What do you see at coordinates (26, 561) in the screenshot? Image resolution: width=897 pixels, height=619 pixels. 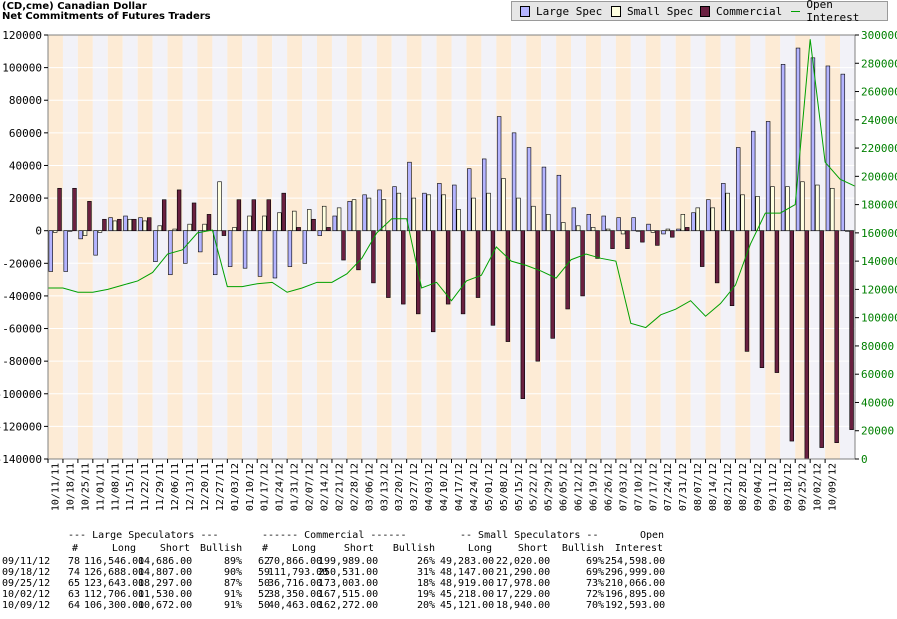 I see `row-date: 09/11/12` at bounding box center [26, 561].